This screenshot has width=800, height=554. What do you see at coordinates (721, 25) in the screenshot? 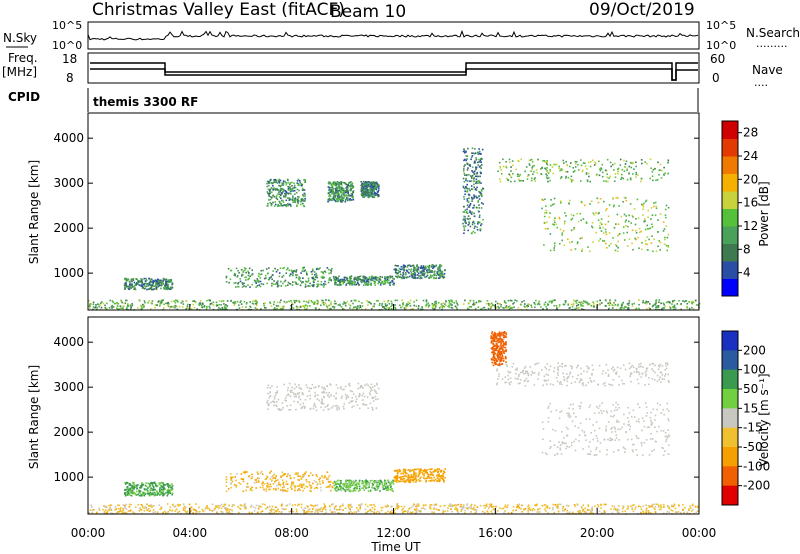
I see `nsearch-tick-top: 10^5` at bounding box center [721, 25].